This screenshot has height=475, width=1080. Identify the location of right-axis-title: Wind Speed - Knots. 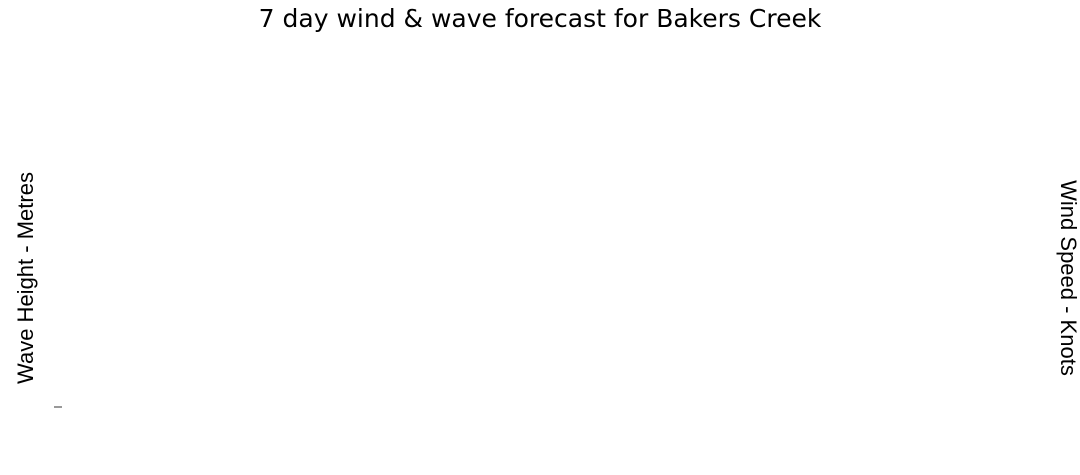
(1068, 278).